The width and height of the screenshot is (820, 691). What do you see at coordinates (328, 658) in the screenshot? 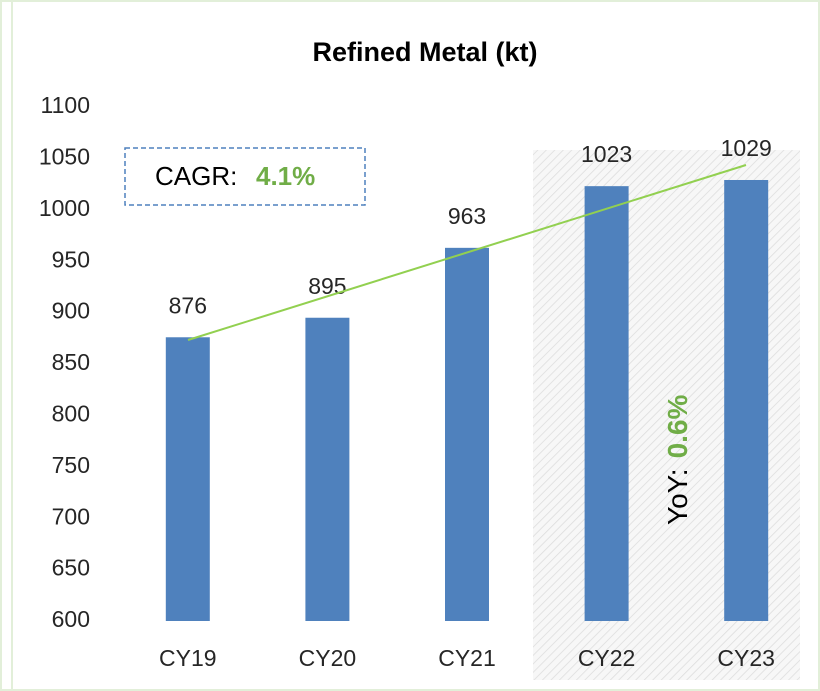
I see `x-tick-label: CY20` at bounding box center [328, 658].